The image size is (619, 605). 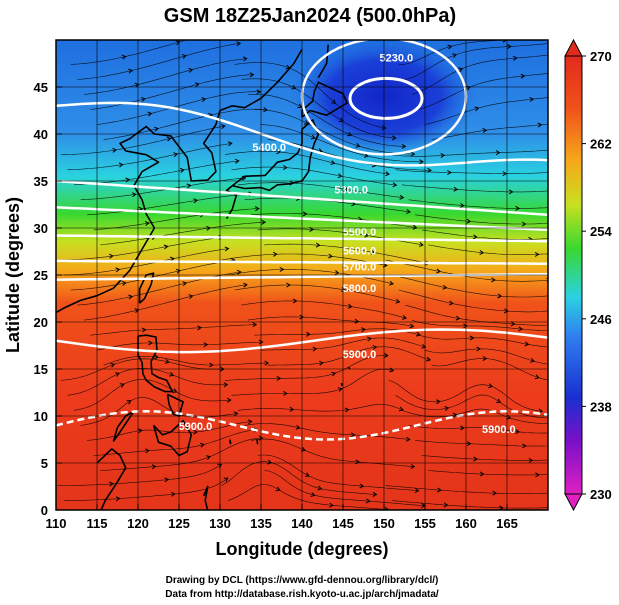 I want to click on y-tick-label: 30, so click(x=41, y=228).